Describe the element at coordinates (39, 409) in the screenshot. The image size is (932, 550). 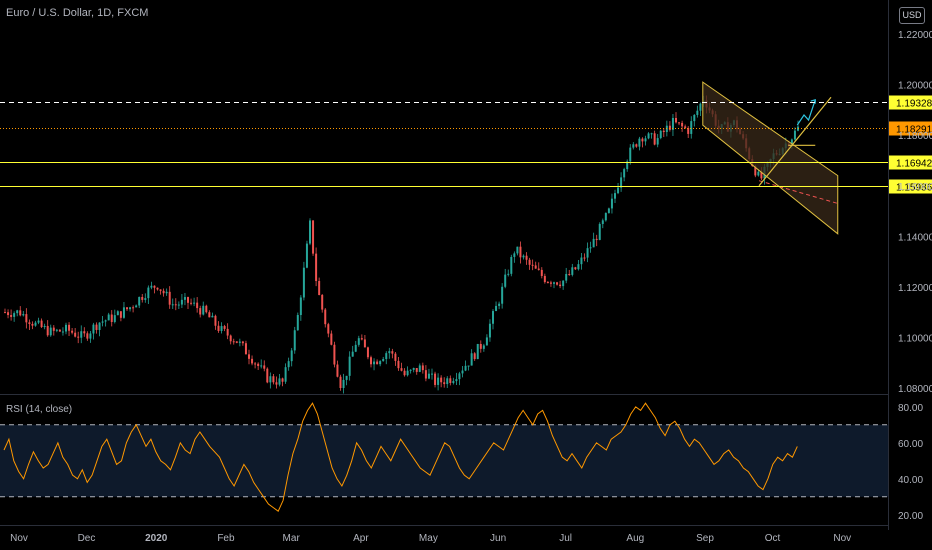
I see `rsi-title: RSI (14, close)` at that location.